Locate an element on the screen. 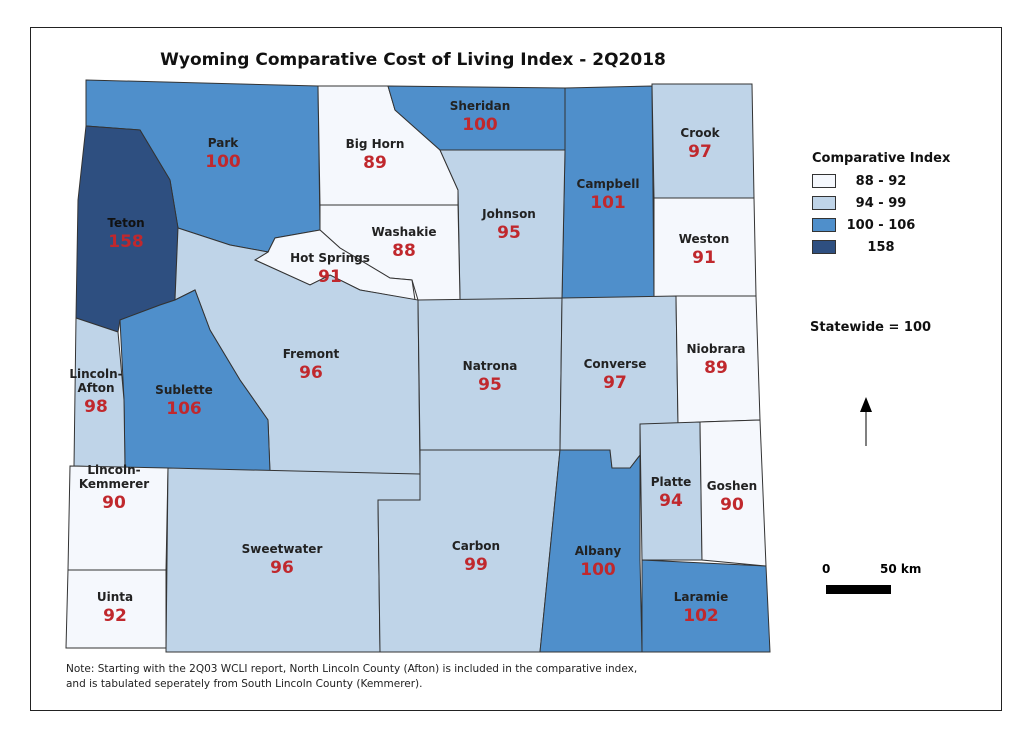 The height and width of the screenshot is (735, 1024). scale-end-label: 50 km is located at coordinates (901, 569).